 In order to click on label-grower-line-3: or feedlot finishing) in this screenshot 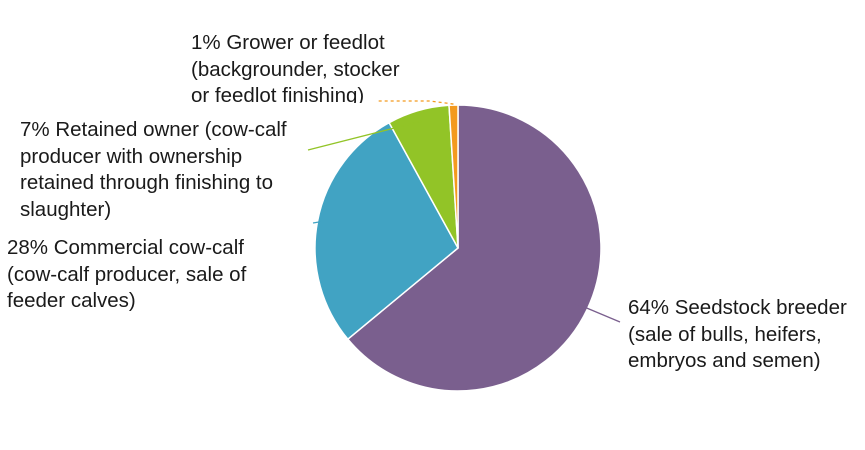, I will do `click(278, 93)`.